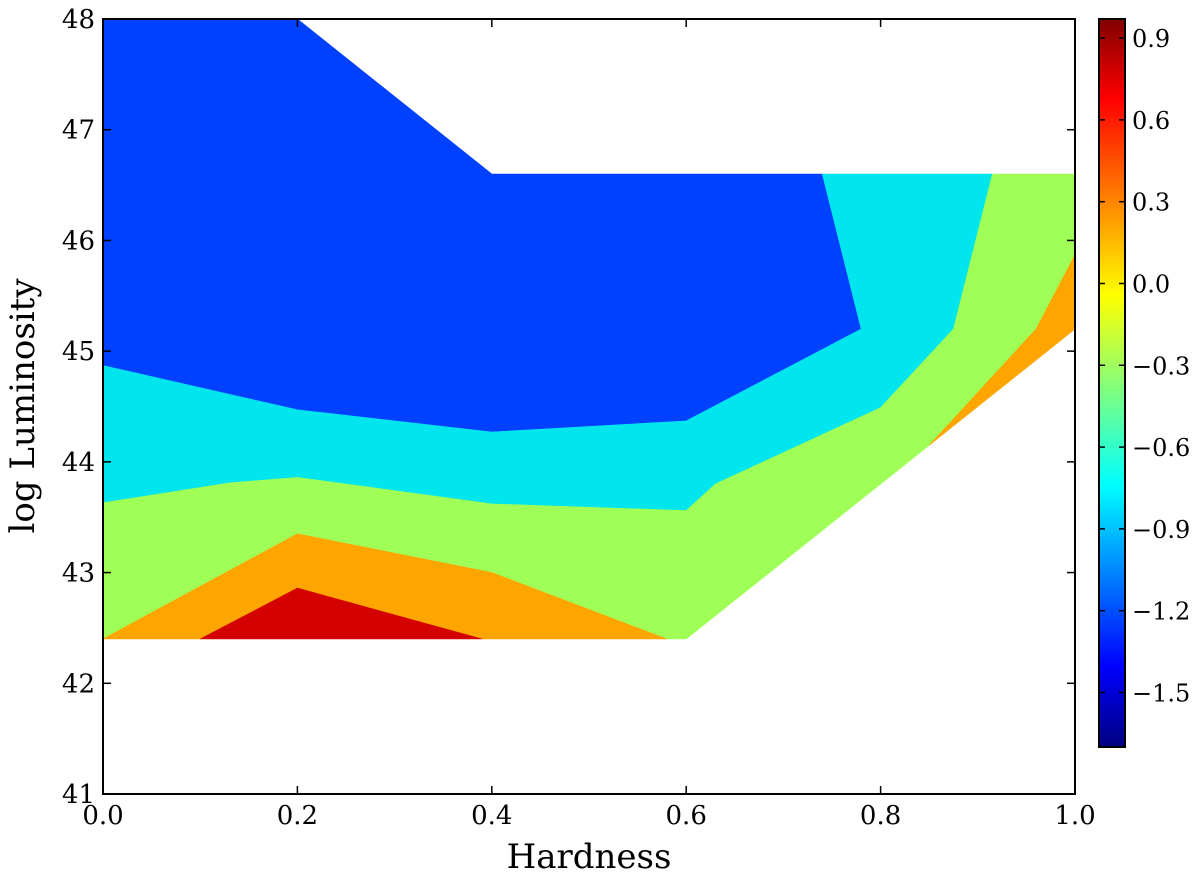 The width and height of the screenshot is (1200, 874). I want to click on x-axis-label: Hardness, so click(589, 855).